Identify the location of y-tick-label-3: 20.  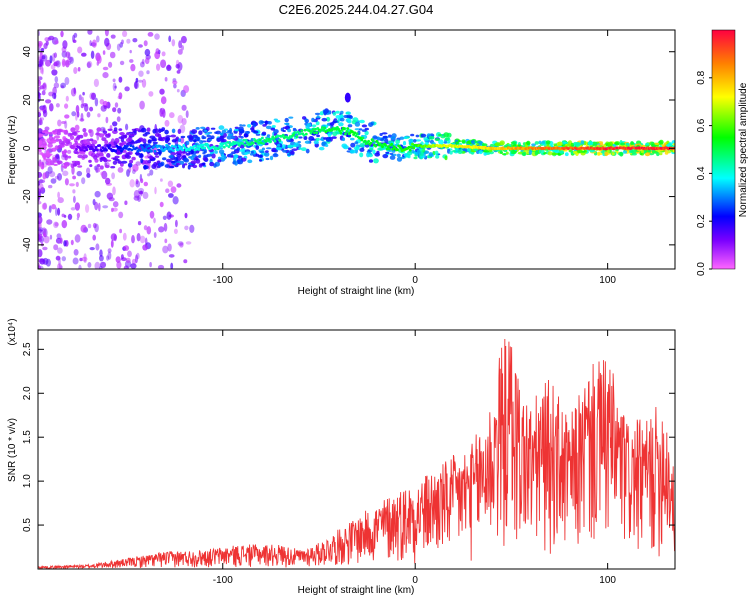
(27, 100).